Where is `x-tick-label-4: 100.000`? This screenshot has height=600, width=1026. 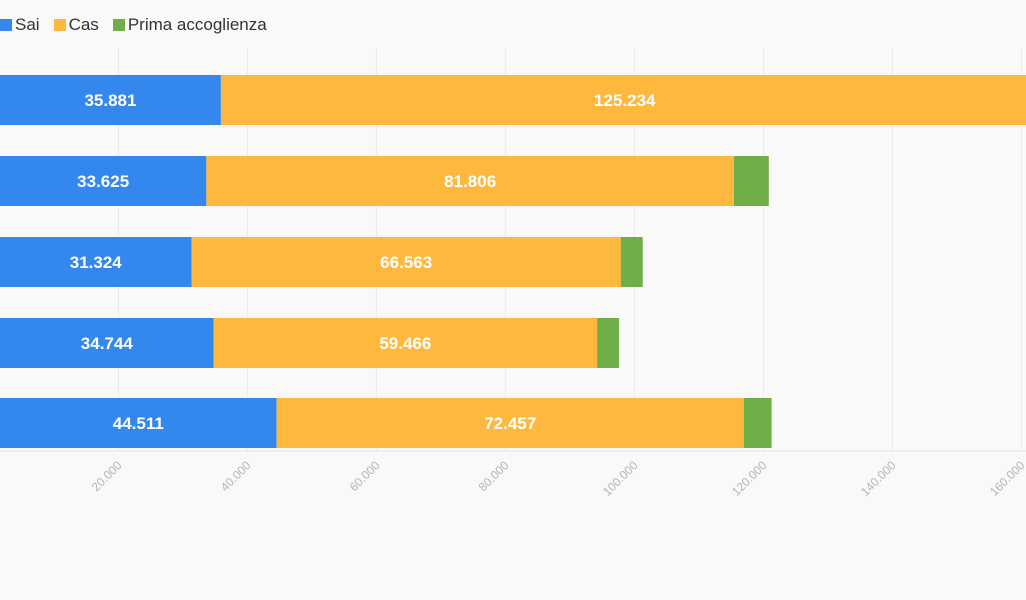
x-tick-label-4: 100.000 is located at coordinates (620, 478).